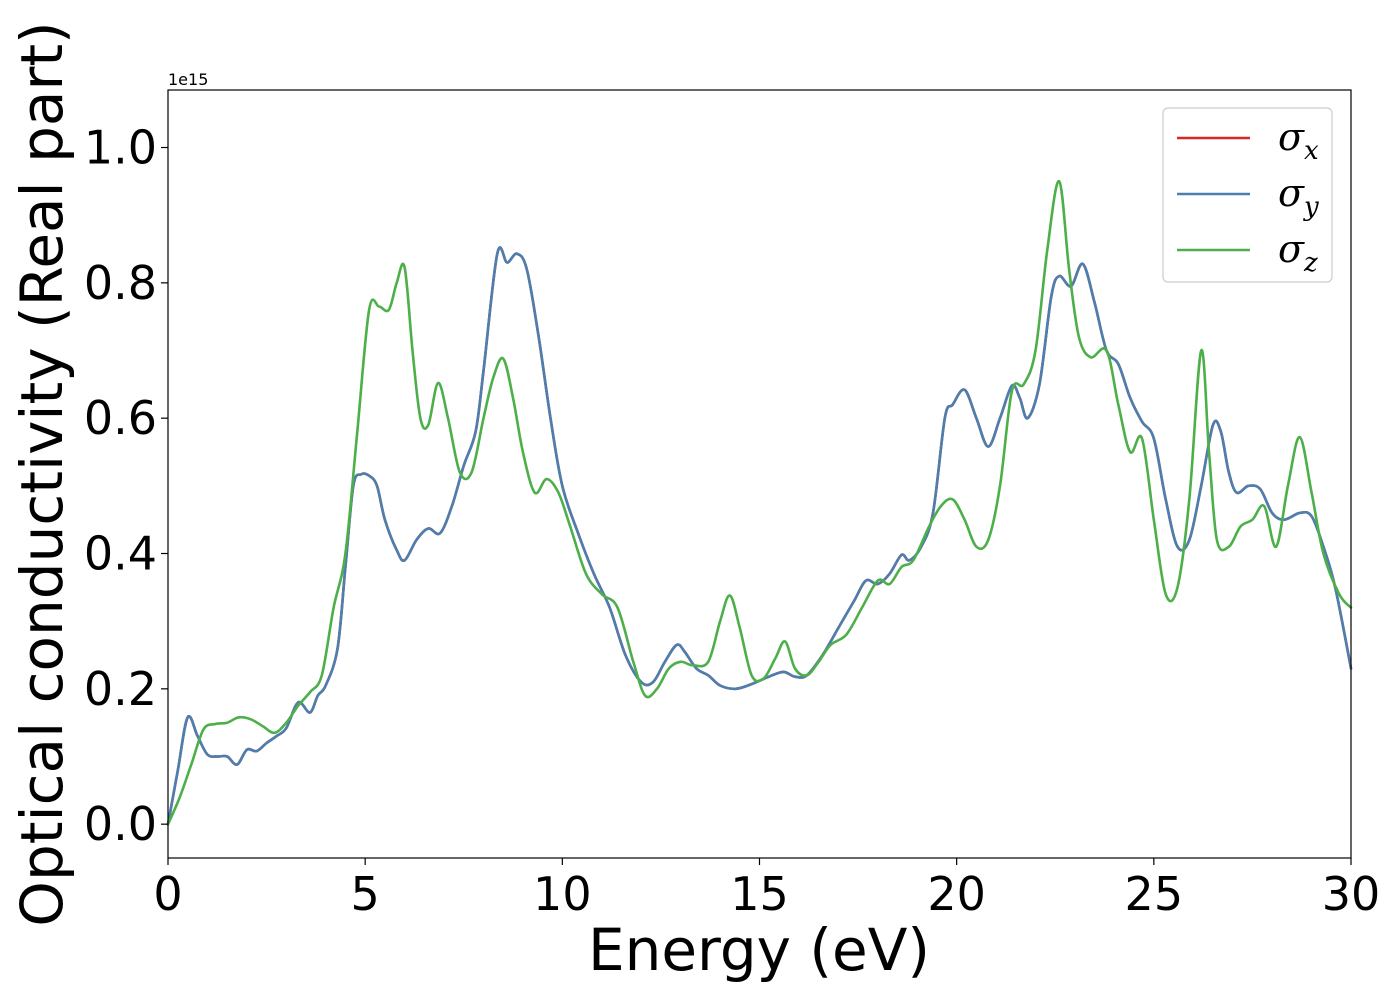  I want to click on y-tick-label: 0.8, so click(120, 283).